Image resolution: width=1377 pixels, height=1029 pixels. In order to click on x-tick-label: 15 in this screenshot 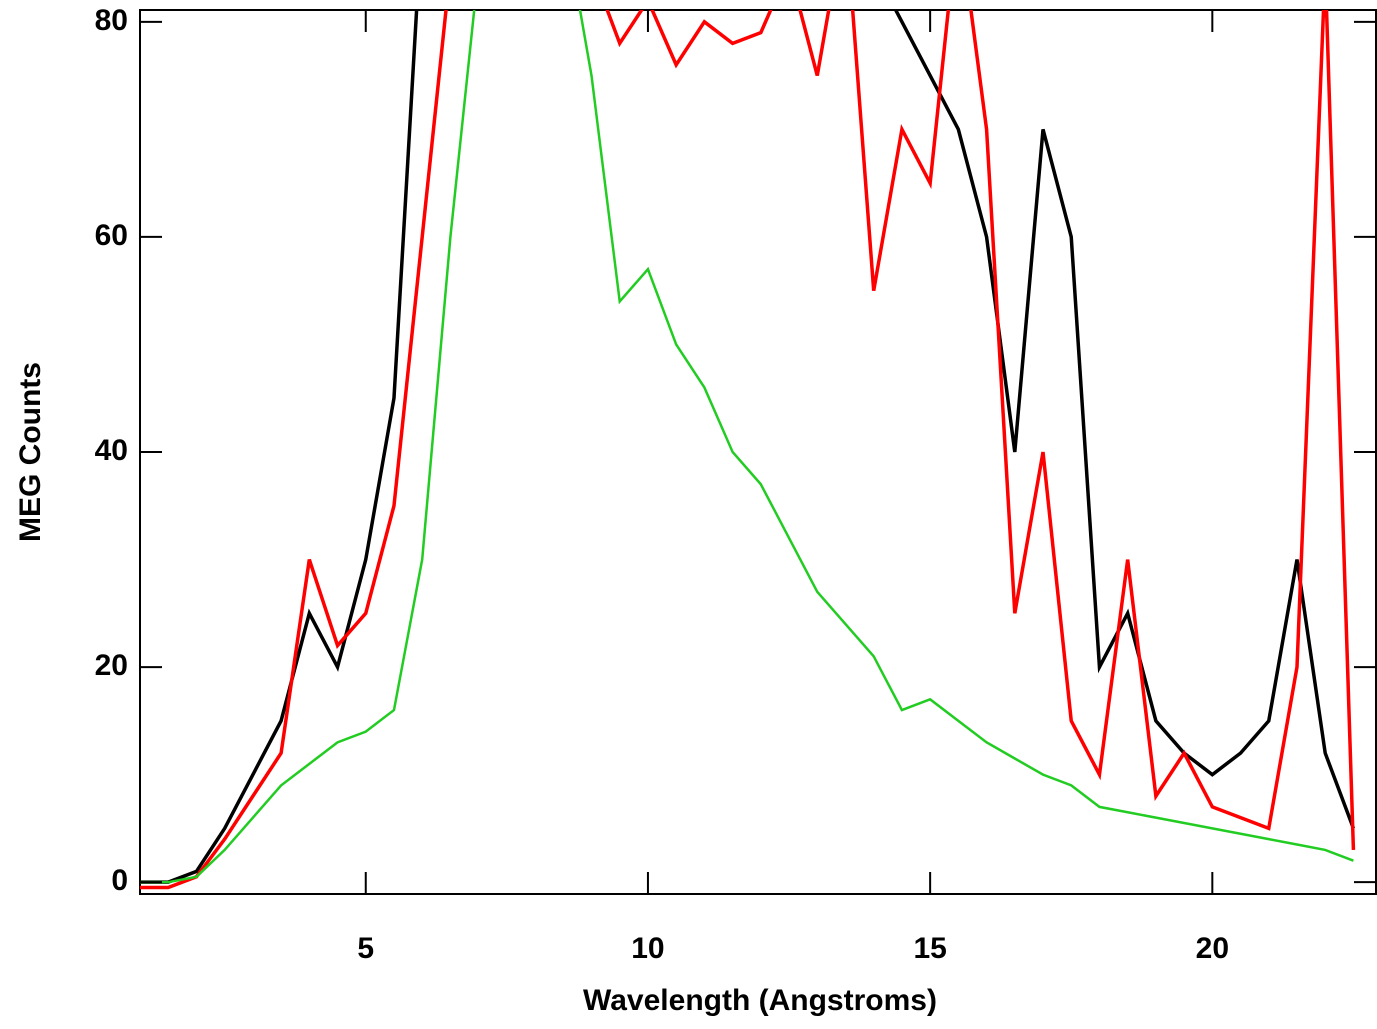, I will do `click(929, 948)`.